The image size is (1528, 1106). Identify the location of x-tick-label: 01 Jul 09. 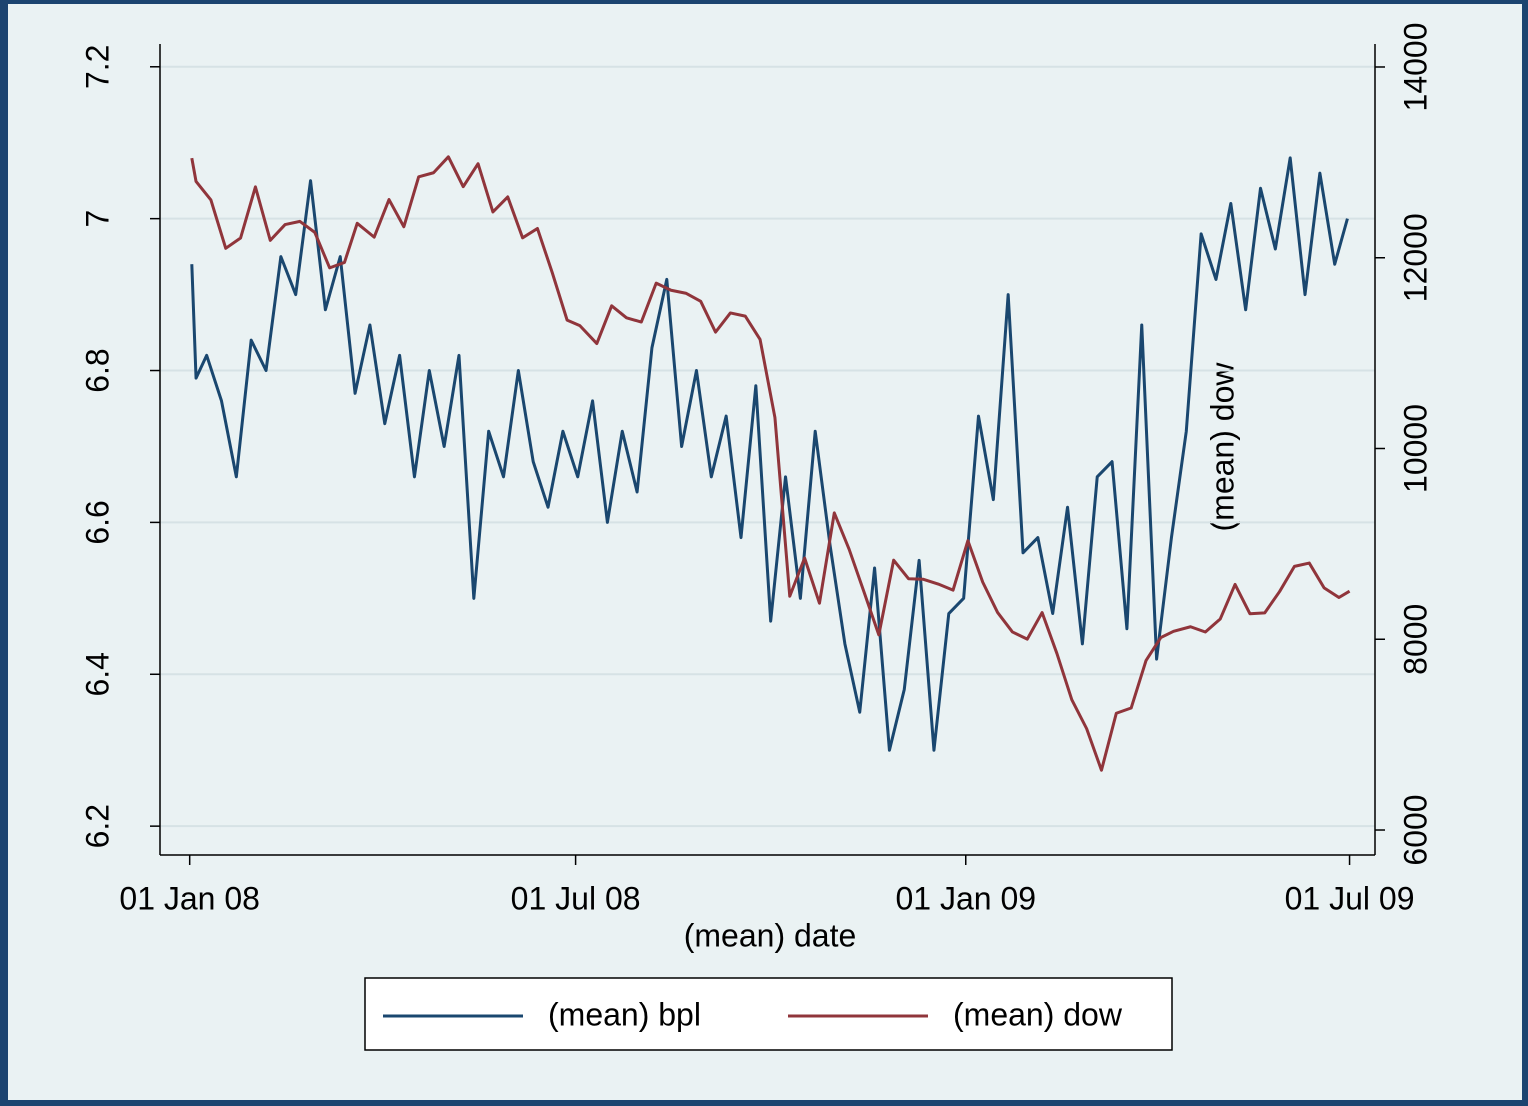
(1350, 898).